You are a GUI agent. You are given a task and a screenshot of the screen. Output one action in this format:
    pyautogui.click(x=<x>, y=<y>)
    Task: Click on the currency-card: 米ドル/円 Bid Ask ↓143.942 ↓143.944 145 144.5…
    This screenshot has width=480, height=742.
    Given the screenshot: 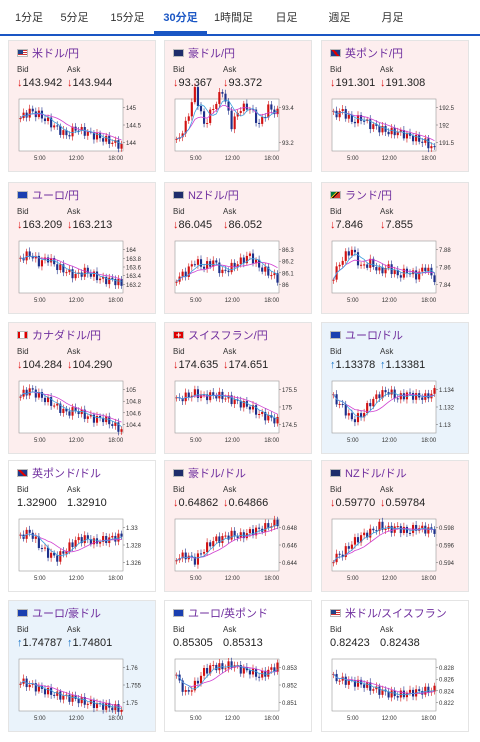 What is the action you would take?
    pyautogui.click(x=82, y=106)
    